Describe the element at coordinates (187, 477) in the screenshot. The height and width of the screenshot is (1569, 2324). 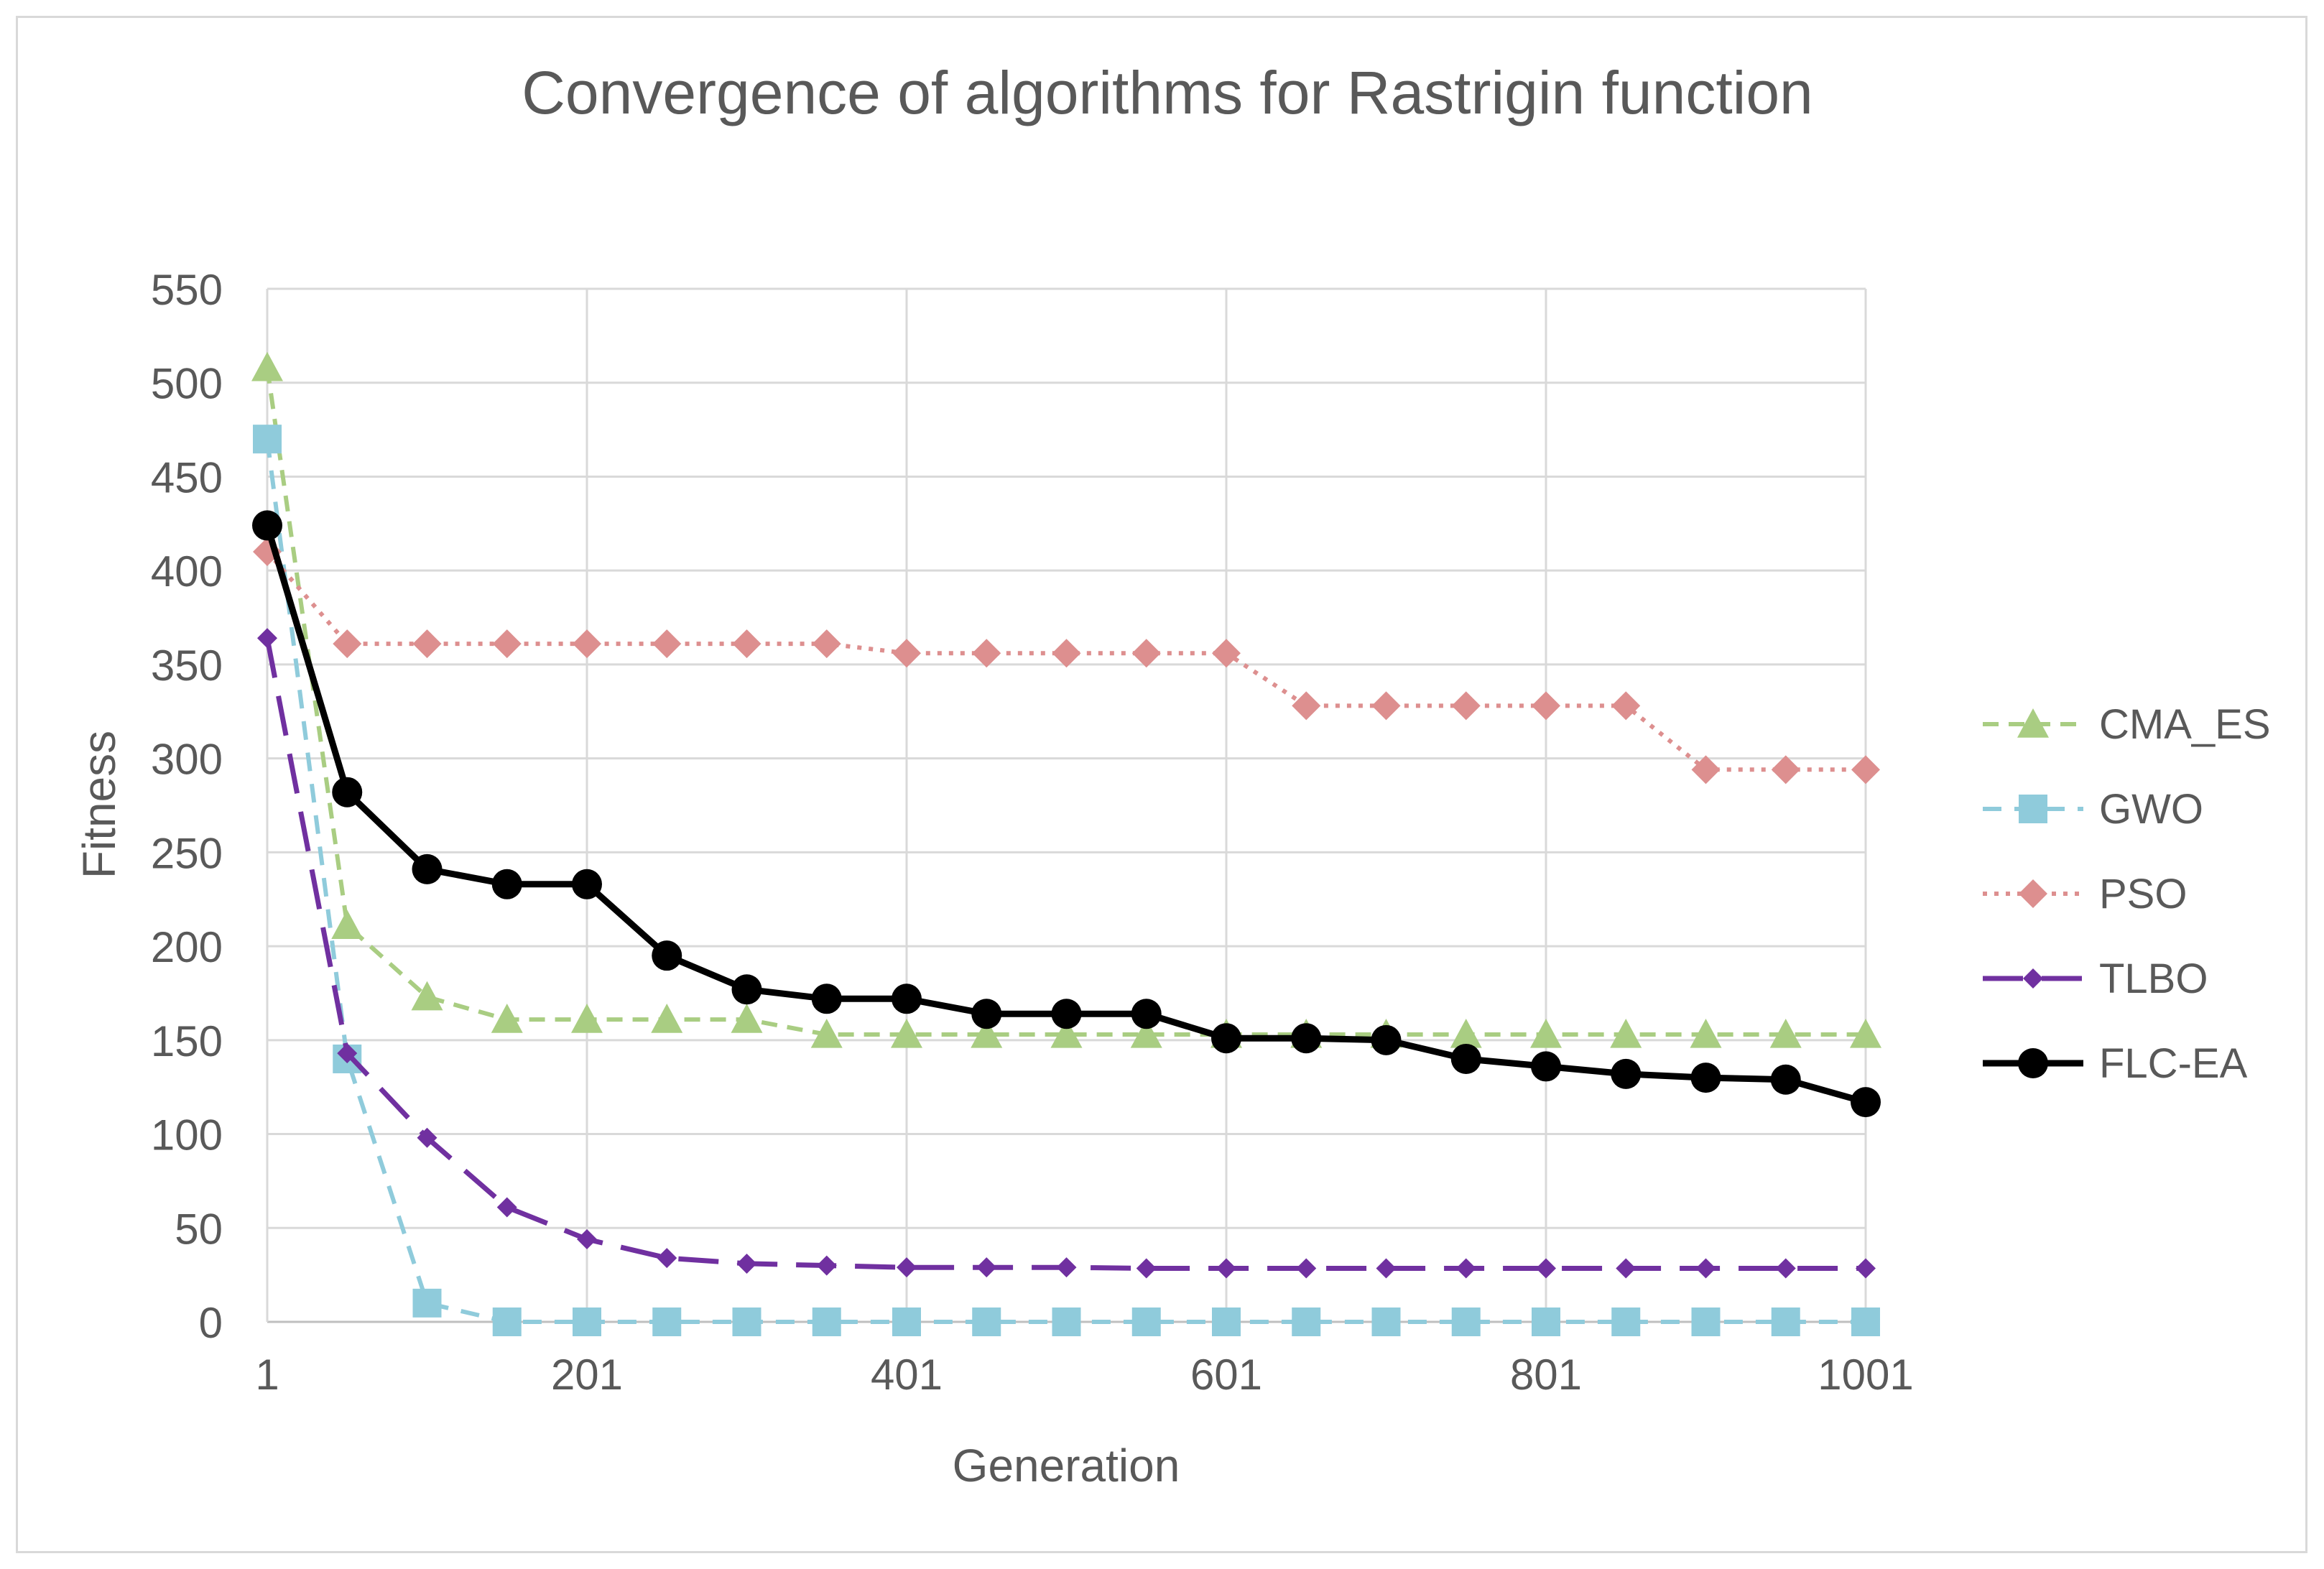
I see `y-tick-label: 450` at that location.